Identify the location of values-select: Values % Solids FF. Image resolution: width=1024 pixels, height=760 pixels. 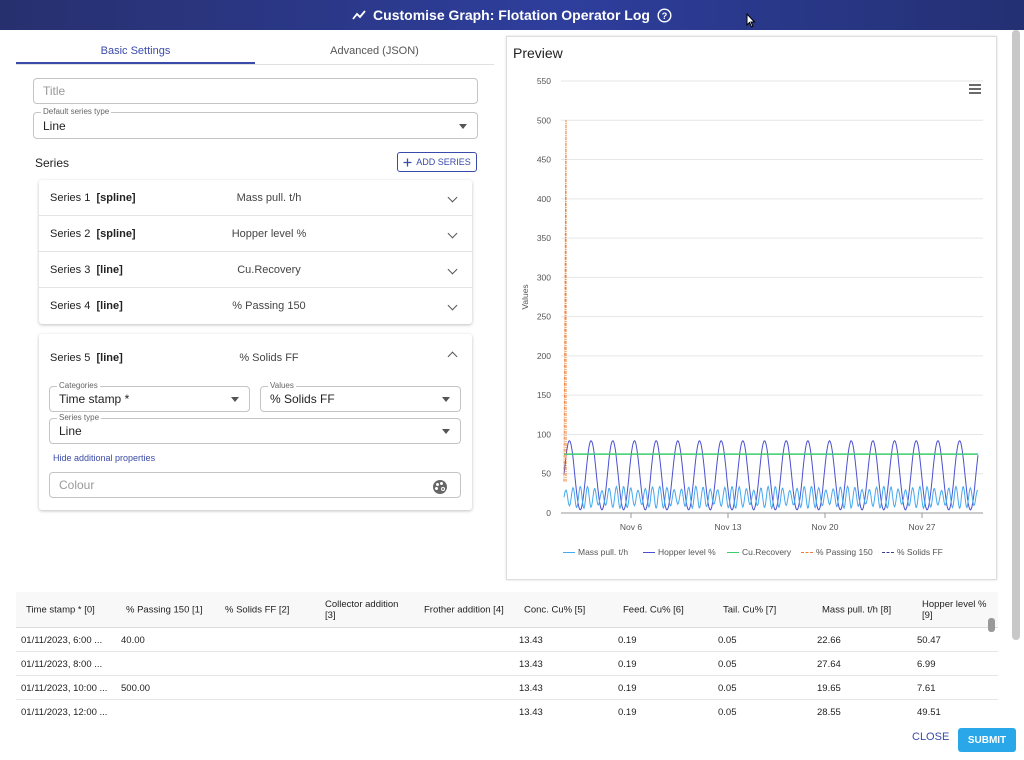
(360, 396).